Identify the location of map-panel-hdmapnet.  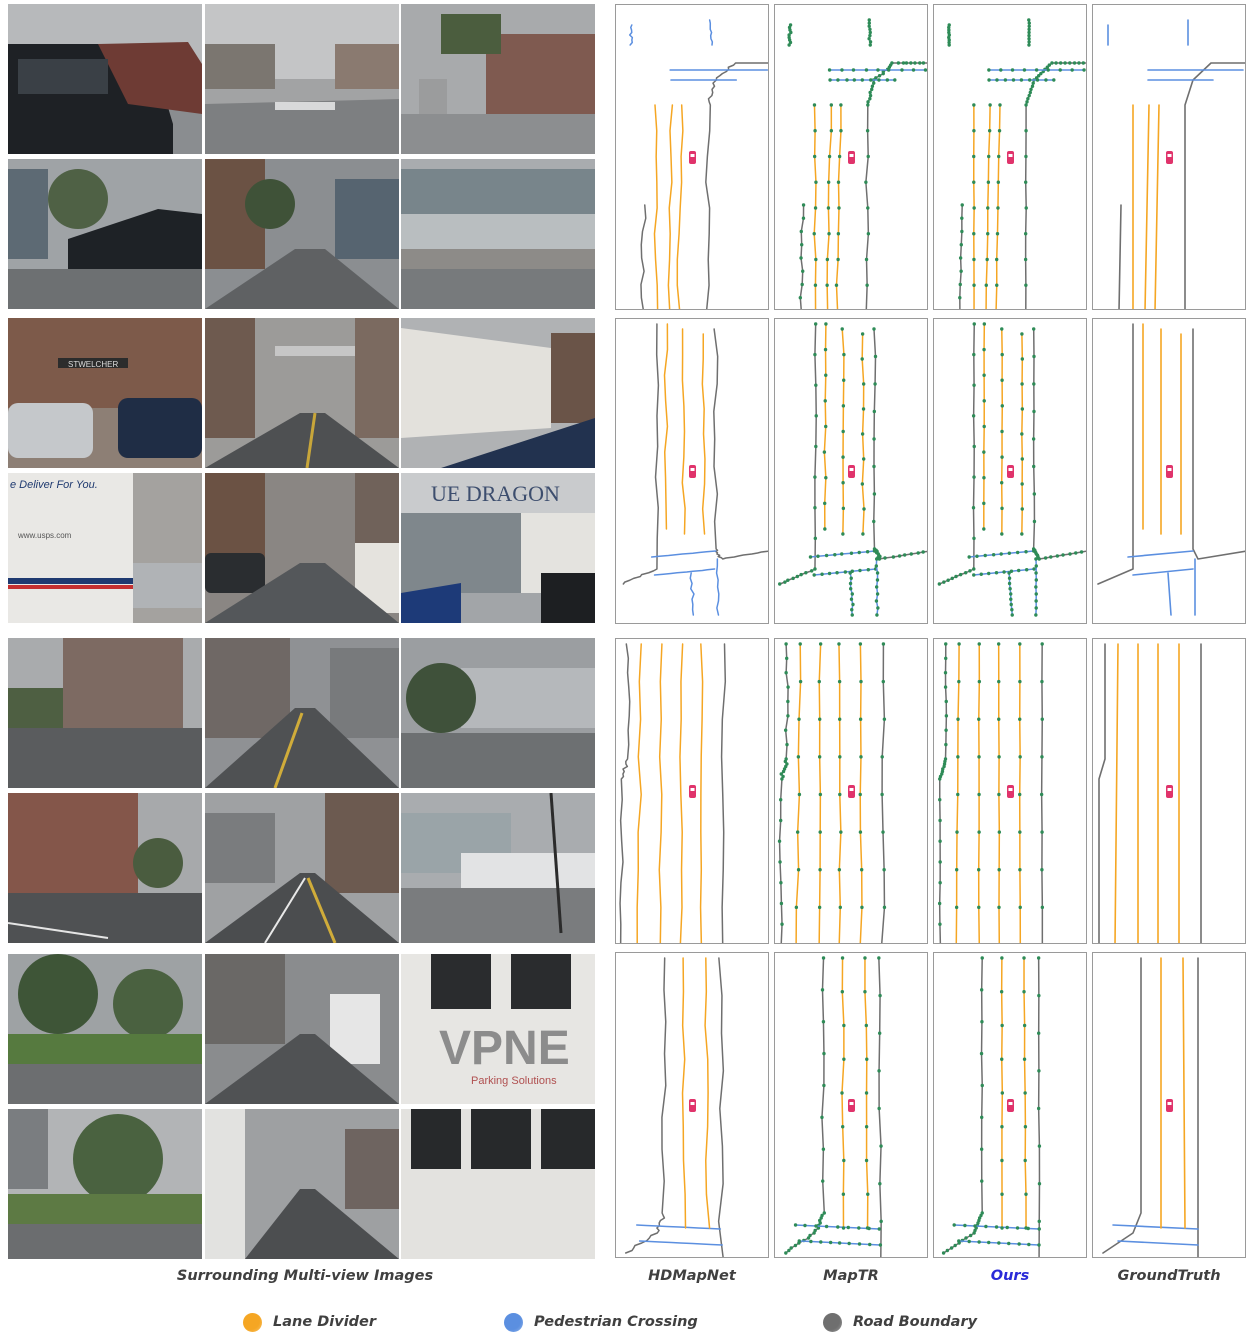
(692, 791).